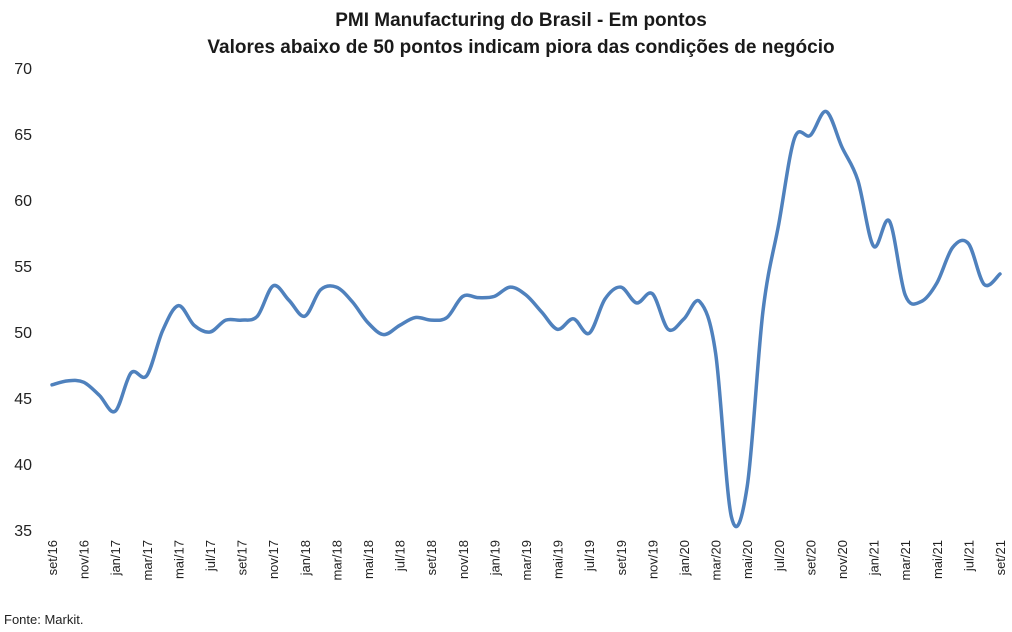 This screenshot has height=632, width=1012. I want to click on x-tick-label: nov/17, so click(273, 559).